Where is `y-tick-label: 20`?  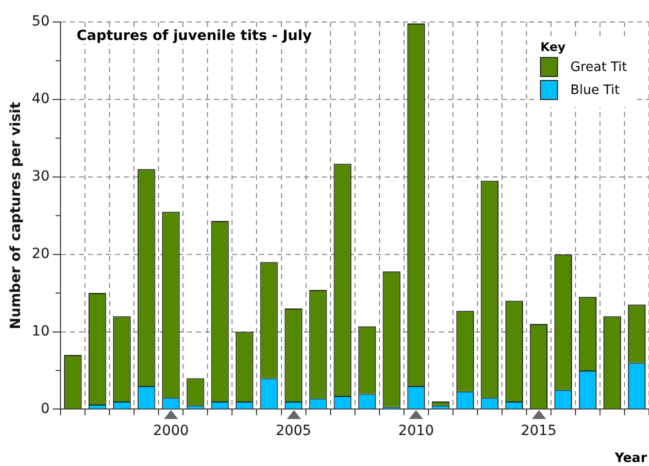
y-tick-label: 20 is located at coordinates (41, 254).